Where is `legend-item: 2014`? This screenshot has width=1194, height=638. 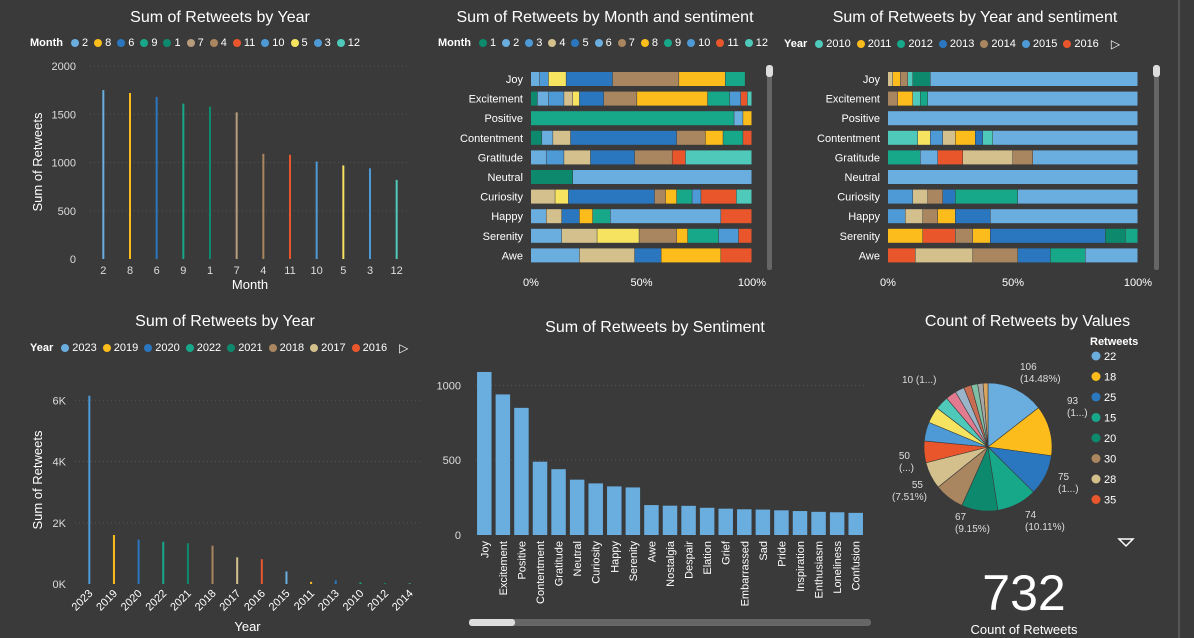 legend-item: 2014 is located at coordinates (998, 44).